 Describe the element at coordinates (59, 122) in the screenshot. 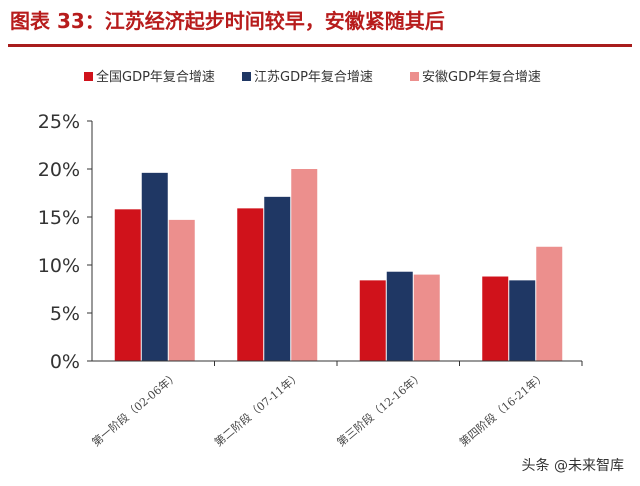

I see `y-tick-label: 25%` at that location.